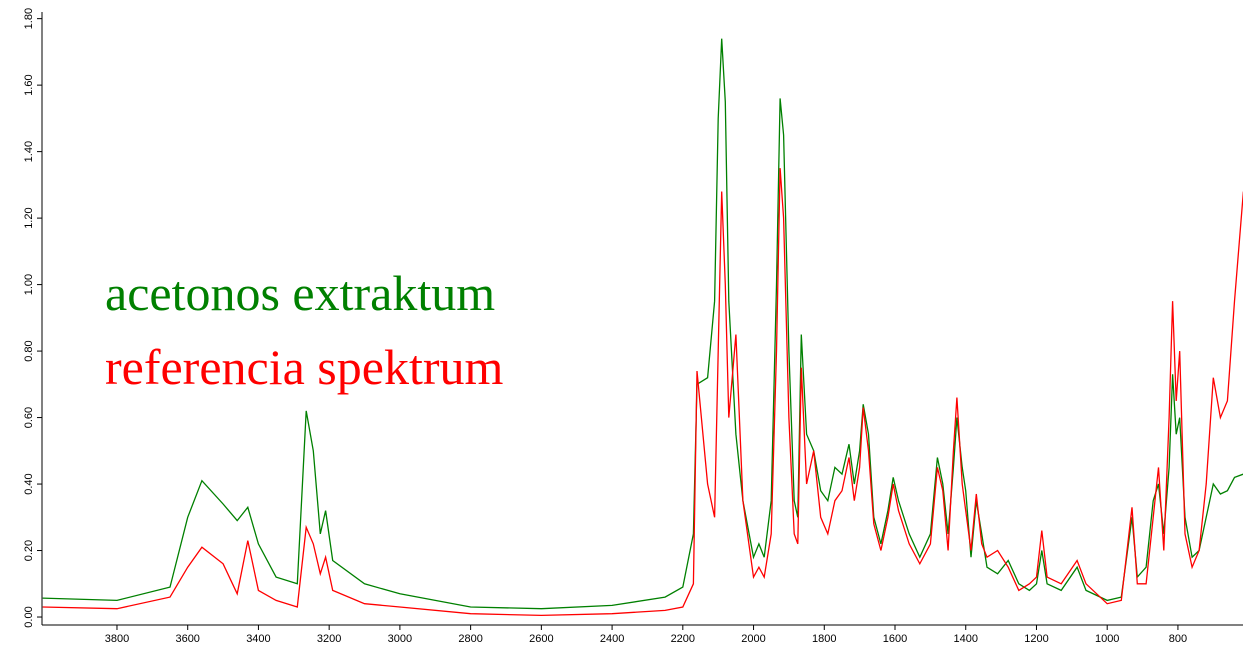  Describe the element at coordinates (29, 350) in the screenshot. I see `y-tick-label: 0.80` at that location.